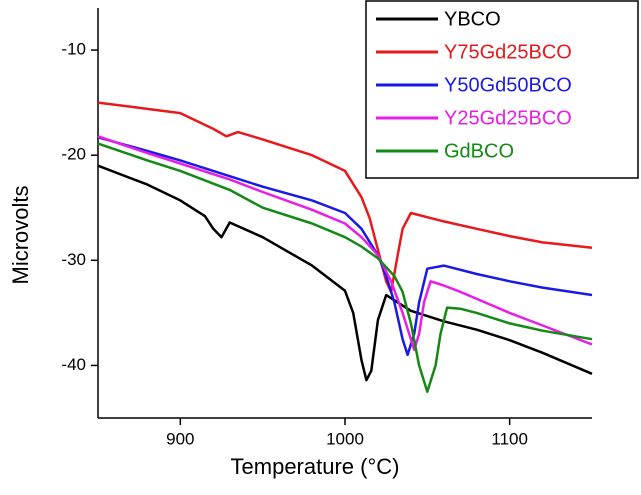  I want to click on legend-label: GdBCO, so click(479, 151).